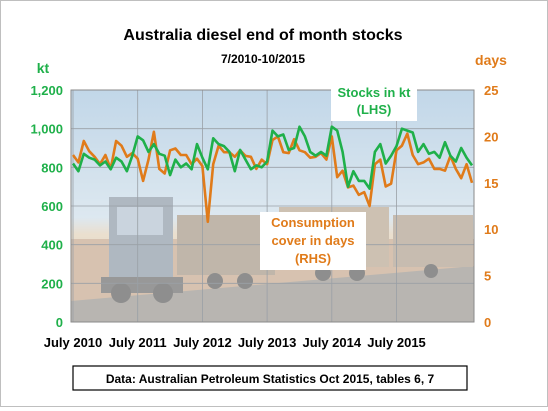 The image size is (548, 411). Describe the element at coordinates (262, 35) in the screenshot. I see `chart-title: Australia diesel end of month stocks` at that location.